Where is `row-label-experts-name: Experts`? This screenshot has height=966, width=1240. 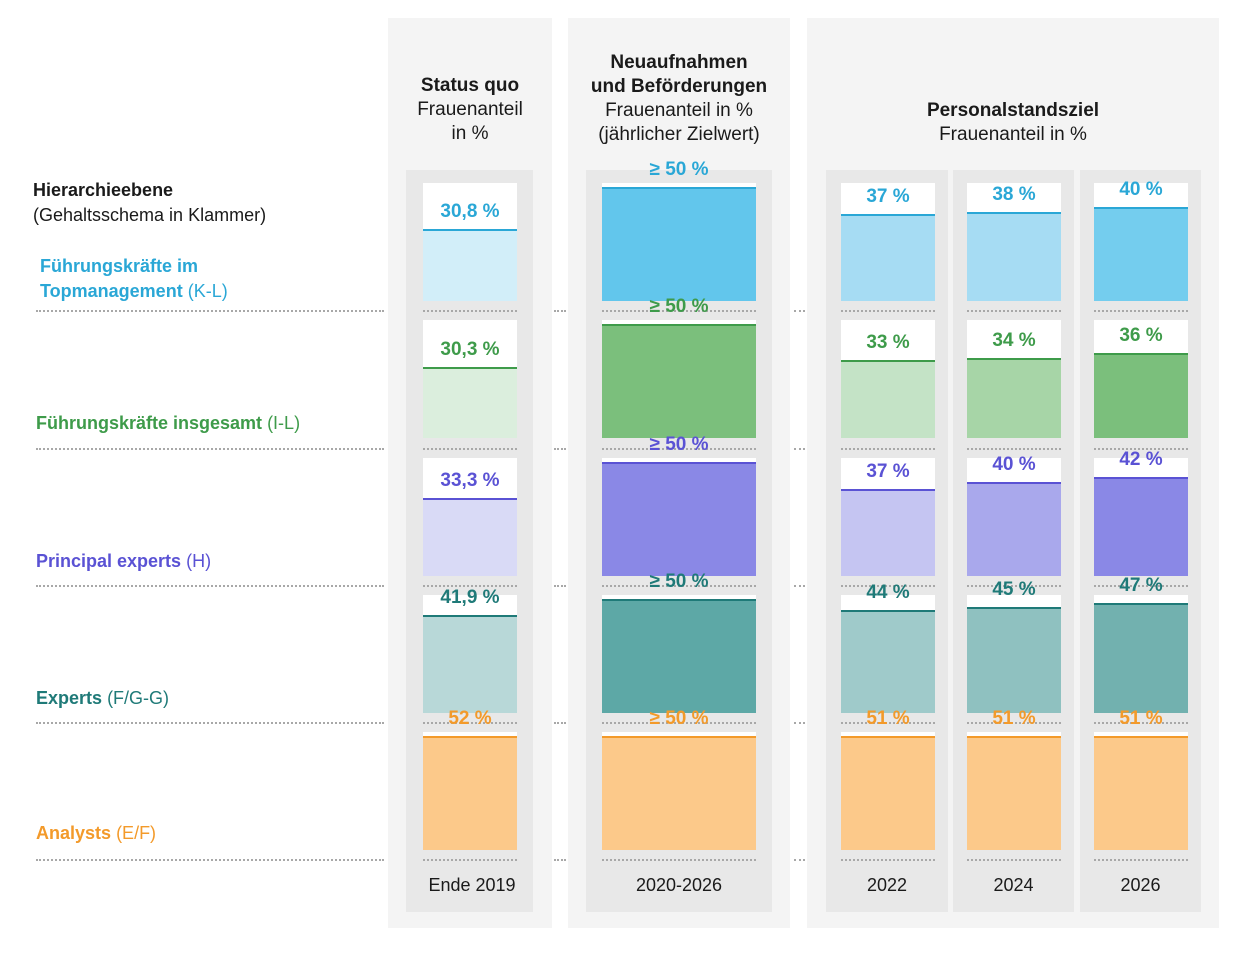 row-label-experts-name: Experts is located at coordinates (69, 698).